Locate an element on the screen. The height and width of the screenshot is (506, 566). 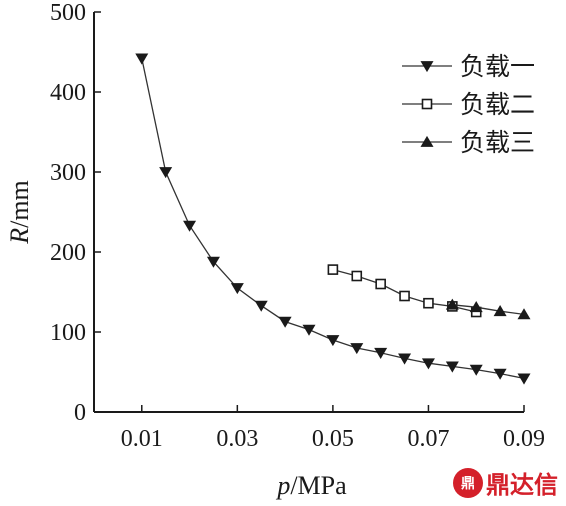
legend-label: 负载一 is located at coordinates (497, 66).